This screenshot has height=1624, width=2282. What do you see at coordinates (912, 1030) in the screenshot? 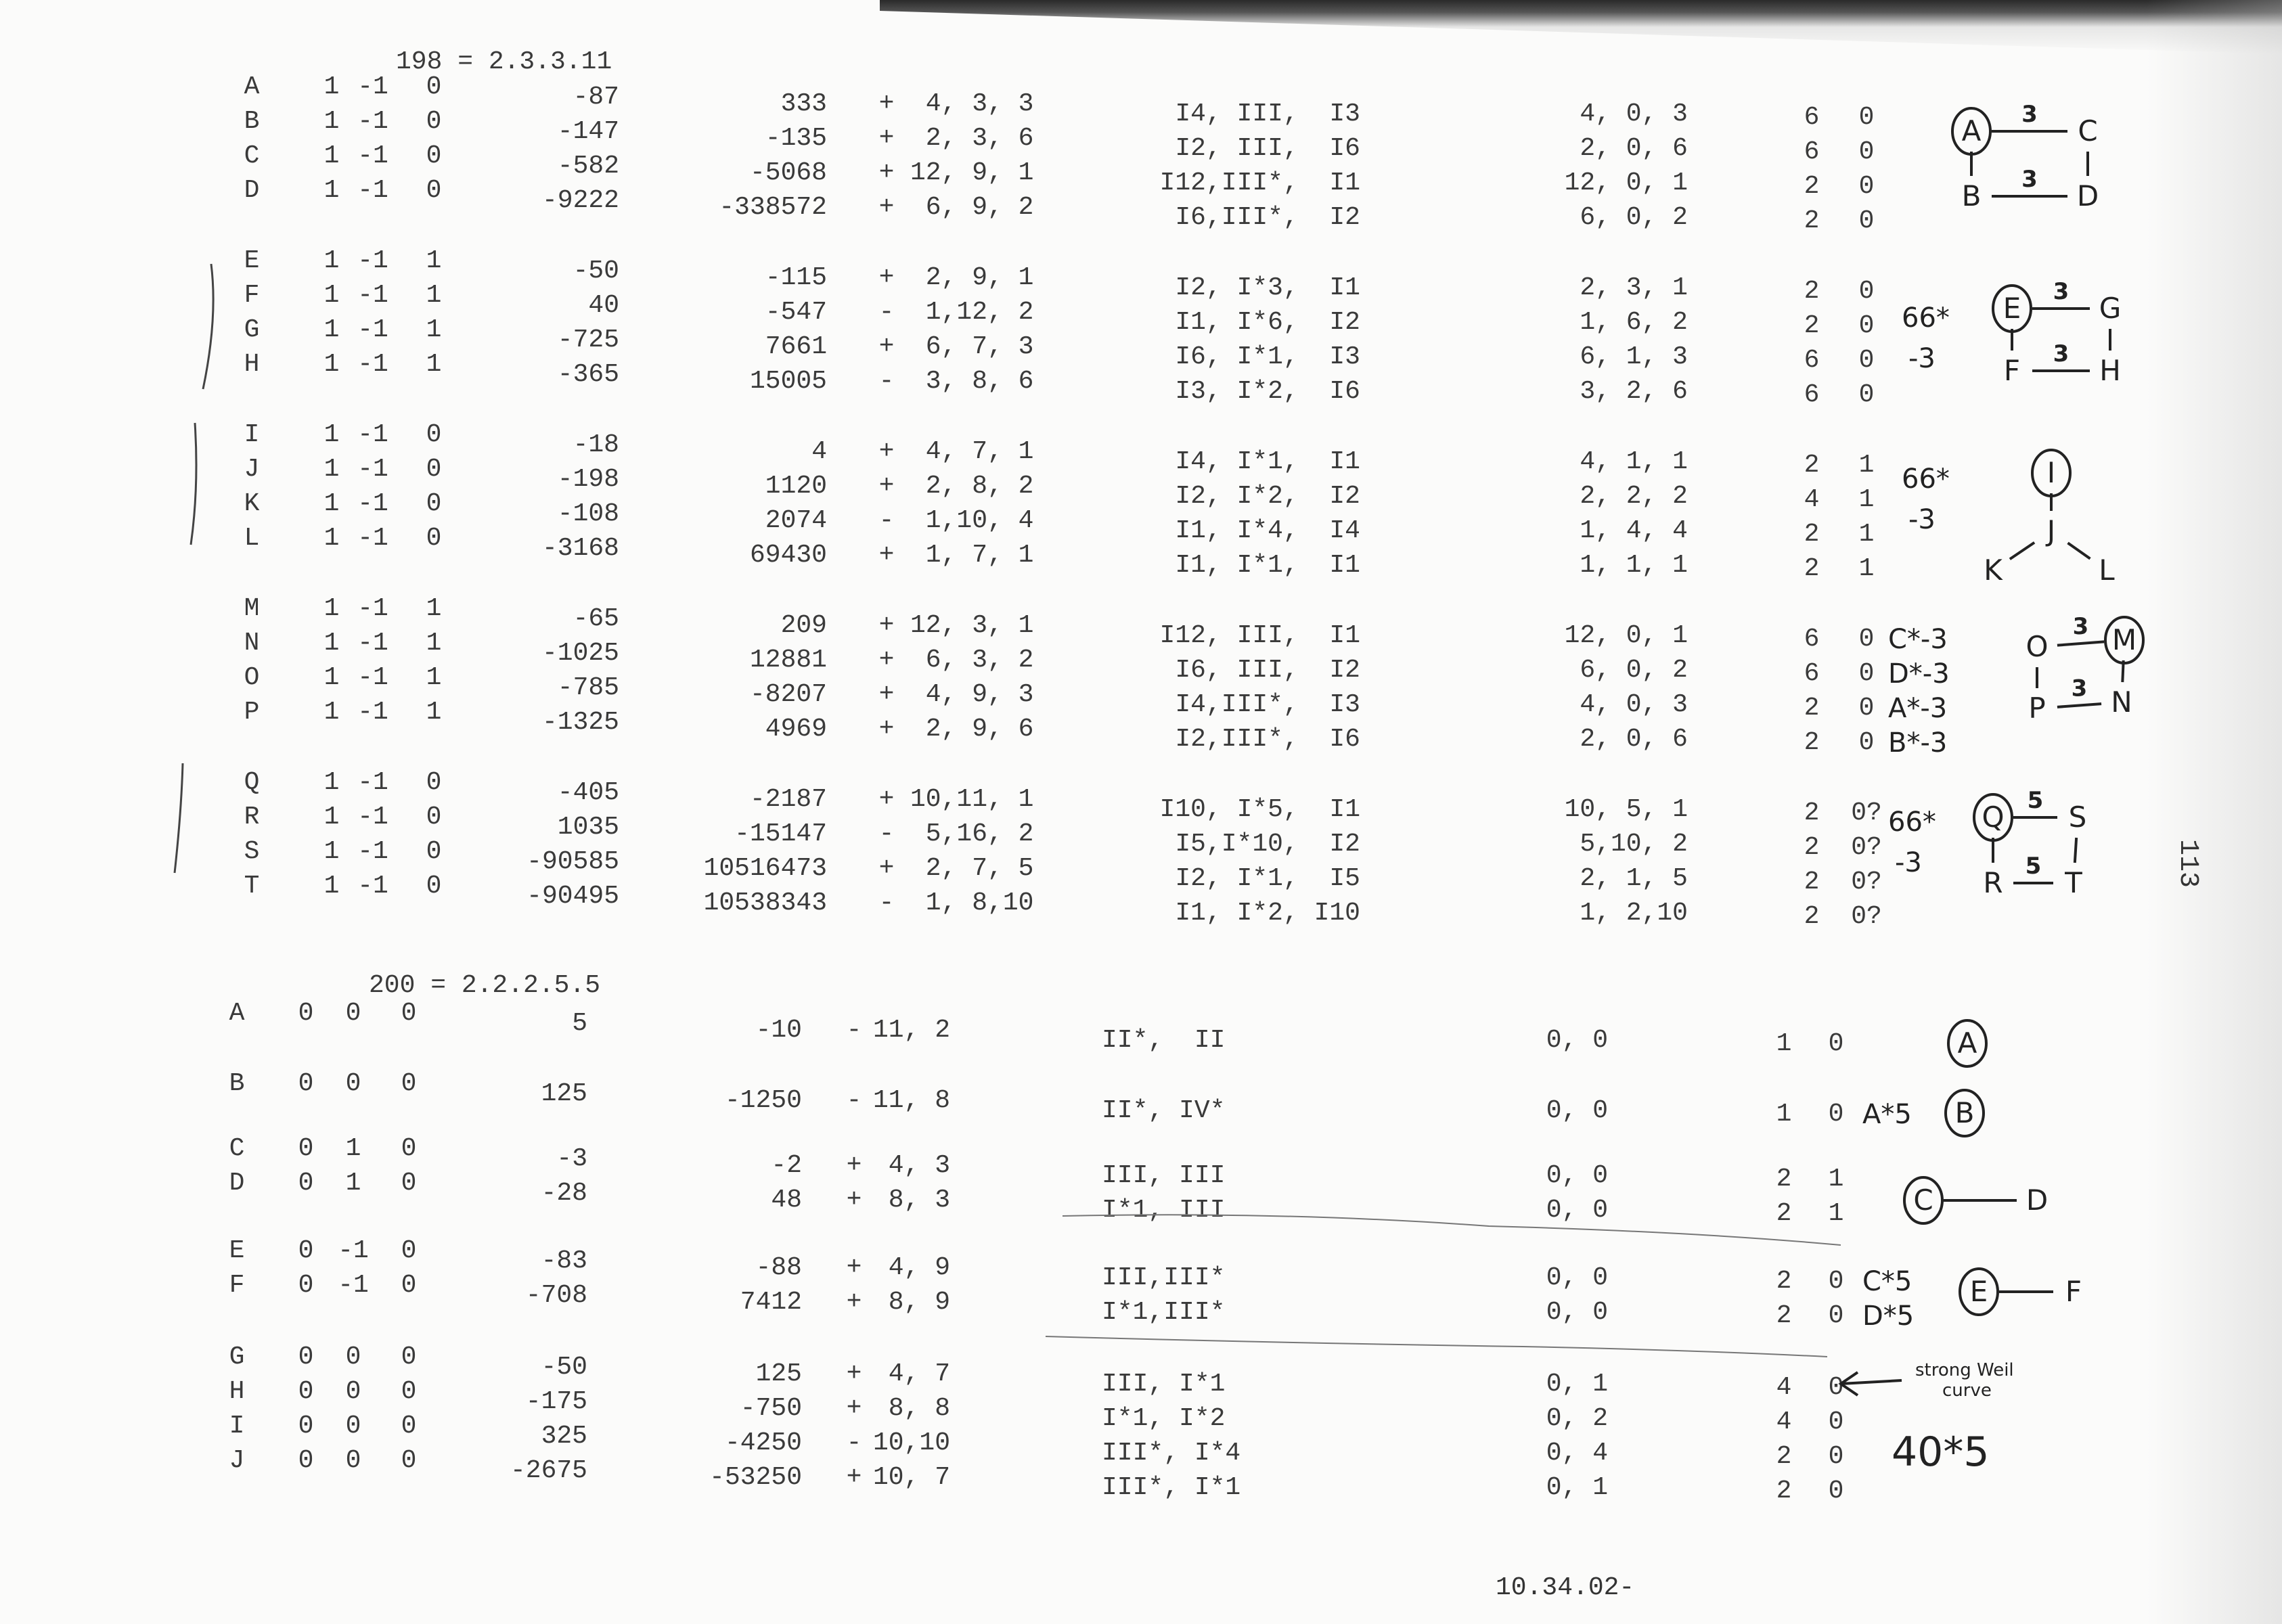
I see `discriminant-exponents: 11, 2` at bounding box center [912, 1030].